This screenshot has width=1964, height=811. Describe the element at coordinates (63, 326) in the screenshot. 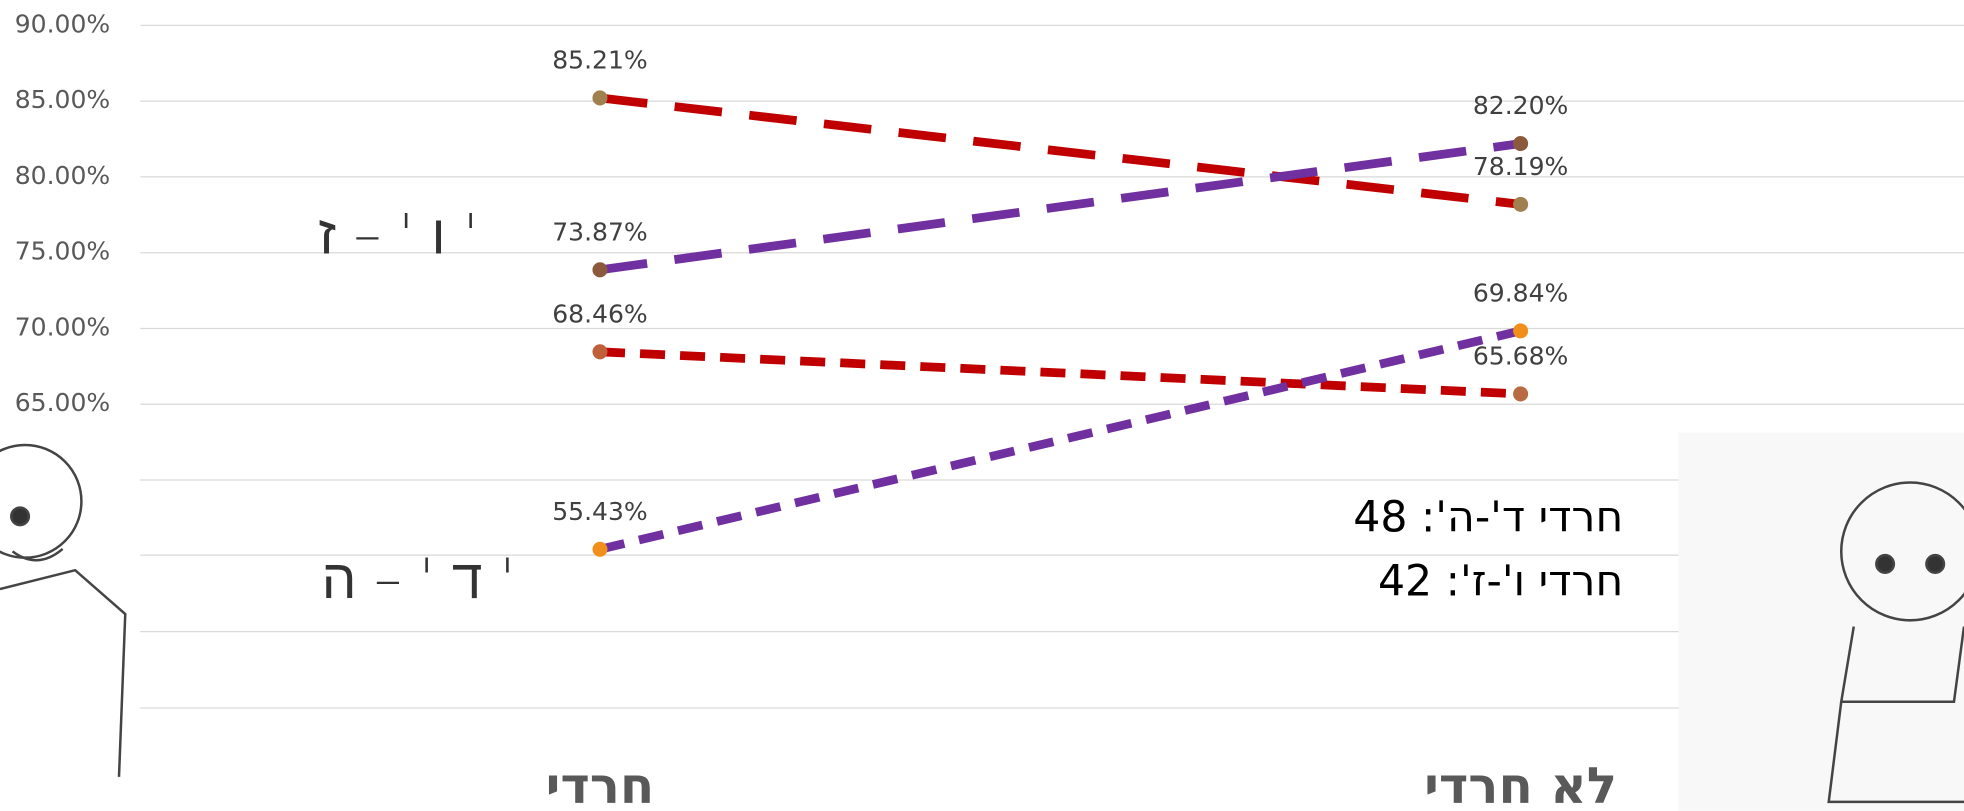

I see `y-tick-label: 70.00%` at that location.